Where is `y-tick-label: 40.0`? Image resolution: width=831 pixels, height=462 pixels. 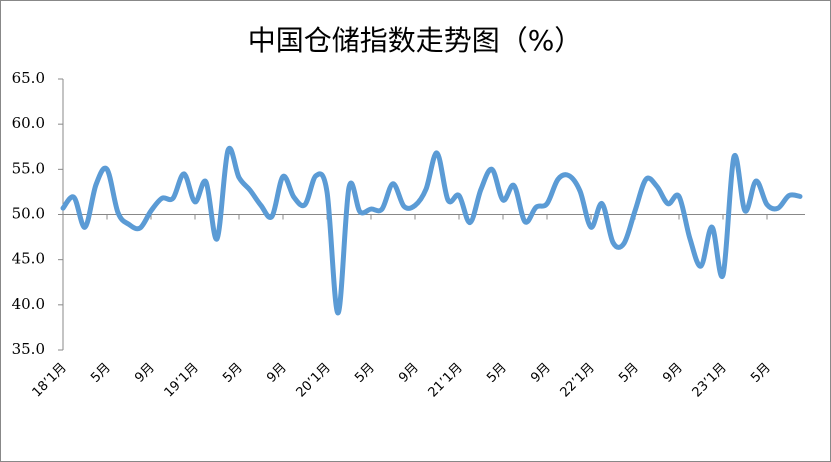 y-tick-label: 40.0 is located at coordinates (28, 304).